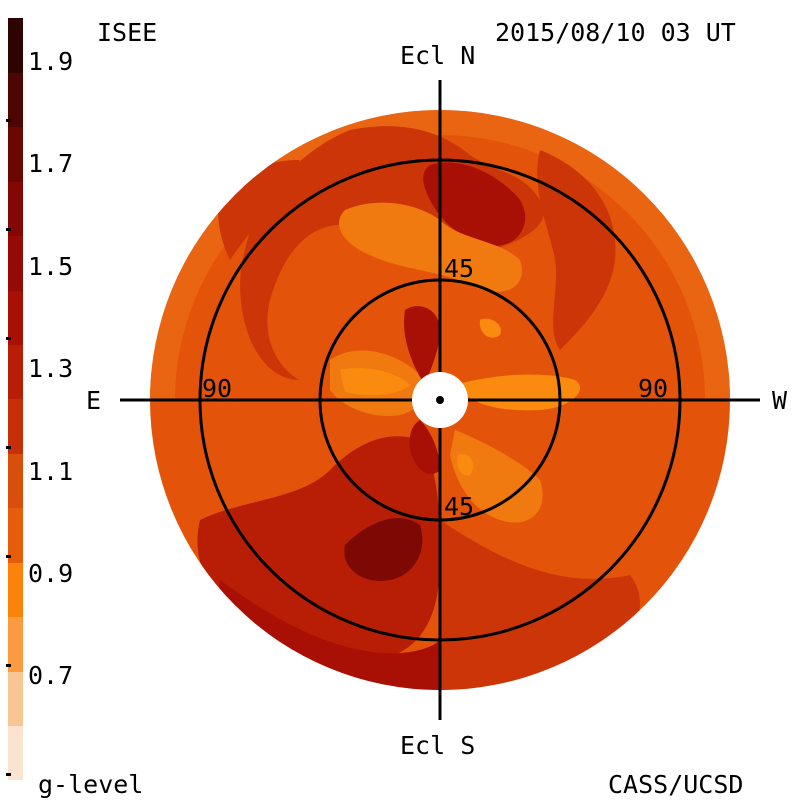  Describe the element at coordinates (440, 400) in the screenshot. I see `sun-center-dot` at that location.